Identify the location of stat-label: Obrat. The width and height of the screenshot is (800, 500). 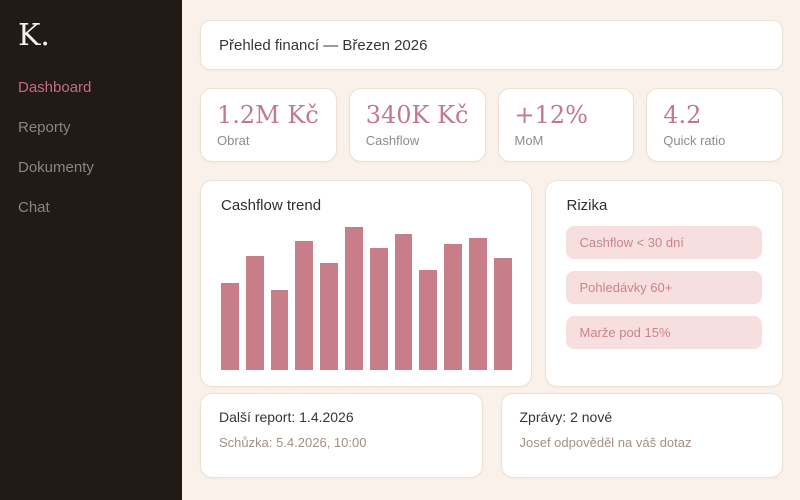
(233, 141).